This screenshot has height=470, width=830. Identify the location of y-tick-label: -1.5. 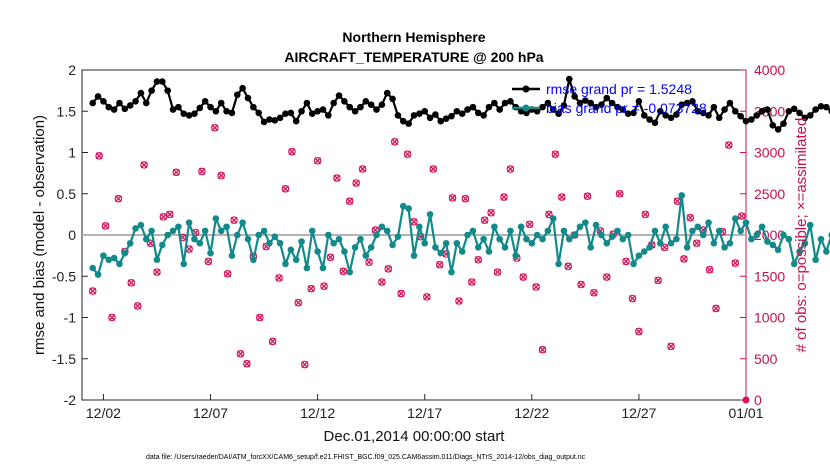
(64, 359).